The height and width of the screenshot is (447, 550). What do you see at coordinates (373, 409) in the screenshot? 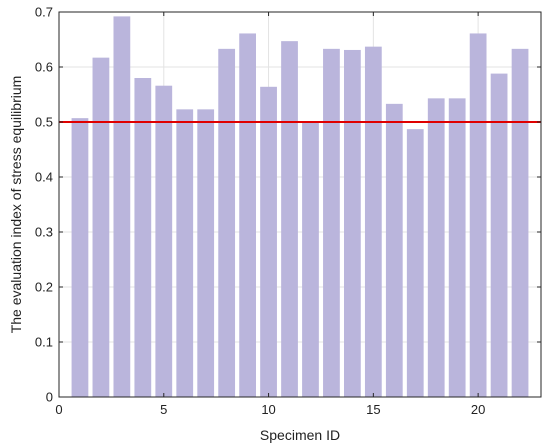
I see `x-tick-label: 15` at bounding box center [373, 409].